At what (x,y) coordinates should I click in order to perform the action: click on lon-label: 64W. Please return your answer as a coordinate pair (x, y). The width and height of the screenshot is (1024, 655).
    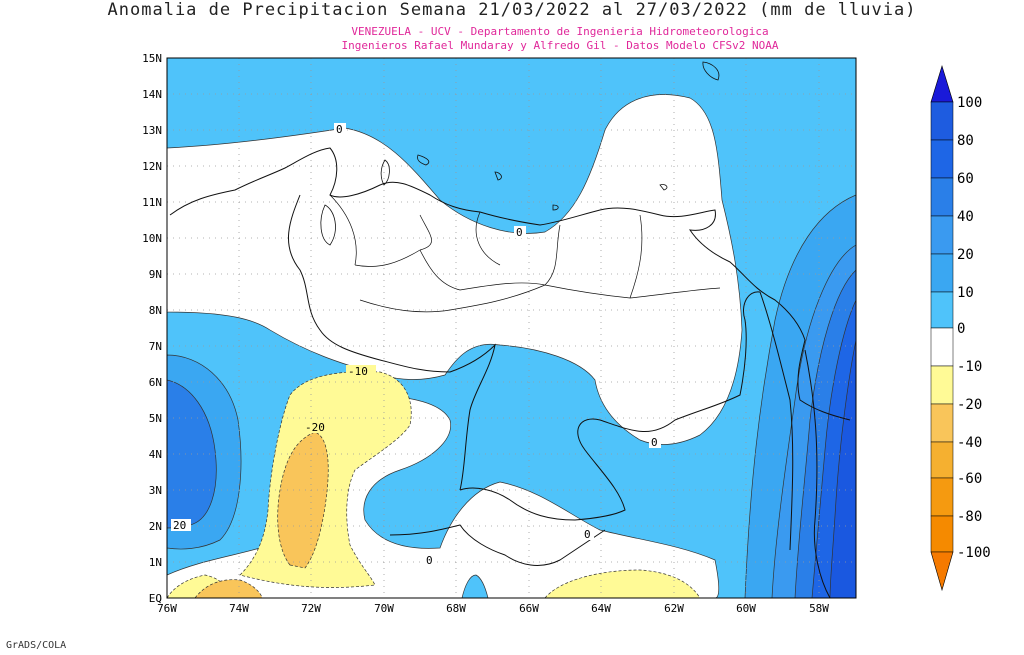
    Looking at the image, I should click on (601, 608).